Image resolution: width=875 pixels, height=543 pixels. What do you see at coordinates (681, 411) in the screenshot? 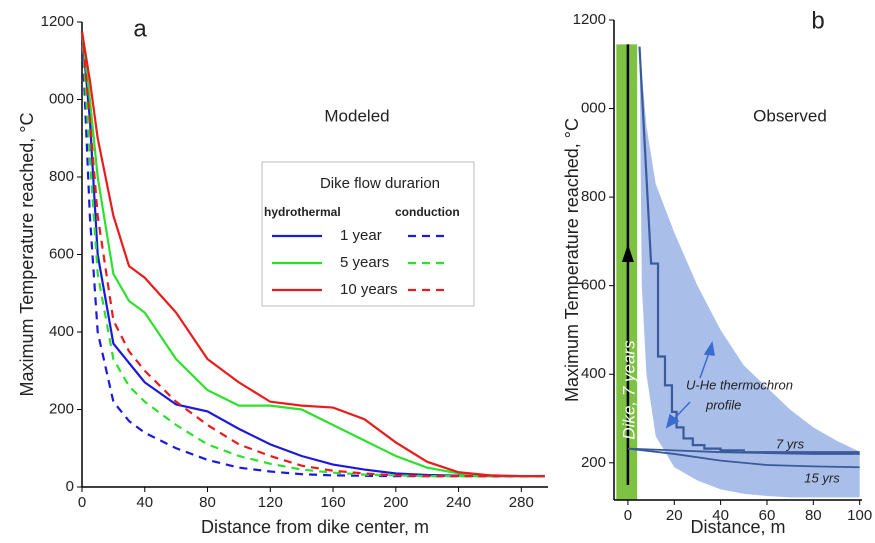
I see `arrow` at bounding box center [681, 411].